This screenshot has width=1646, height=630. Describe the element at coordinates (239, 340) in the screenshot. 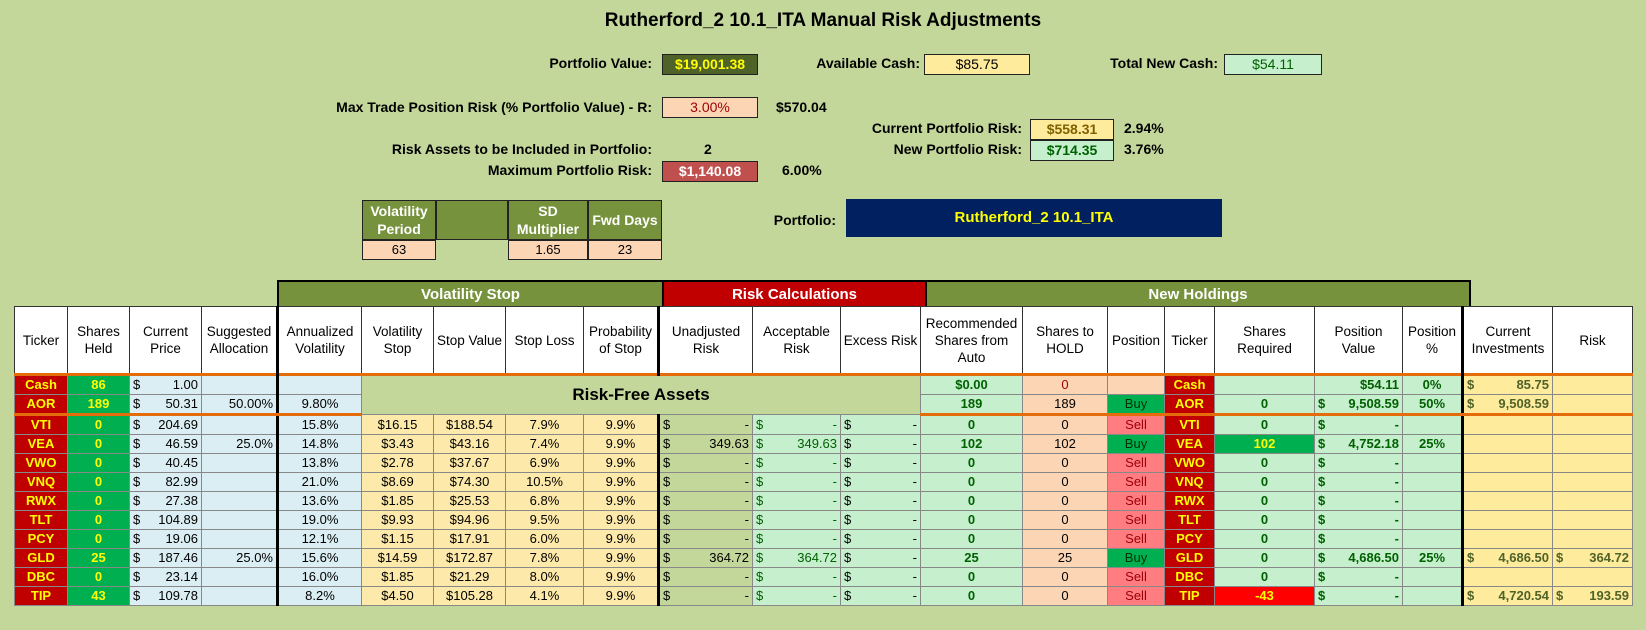

I see `col-suggested-allocation: Suggested Allocation` at that location.